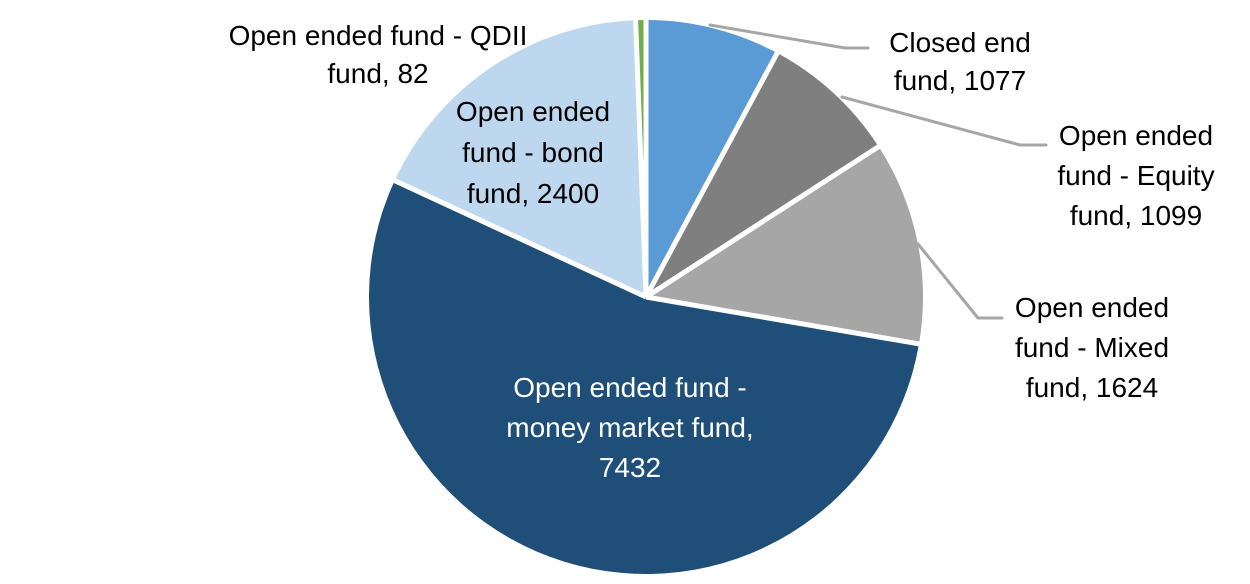 The width and height of the screenshot is (1250, 584). What do you see at coordinates (960, 281) in the screenshot?
I see `leader-line-mixed-fund` at bounding box center [960, 281].